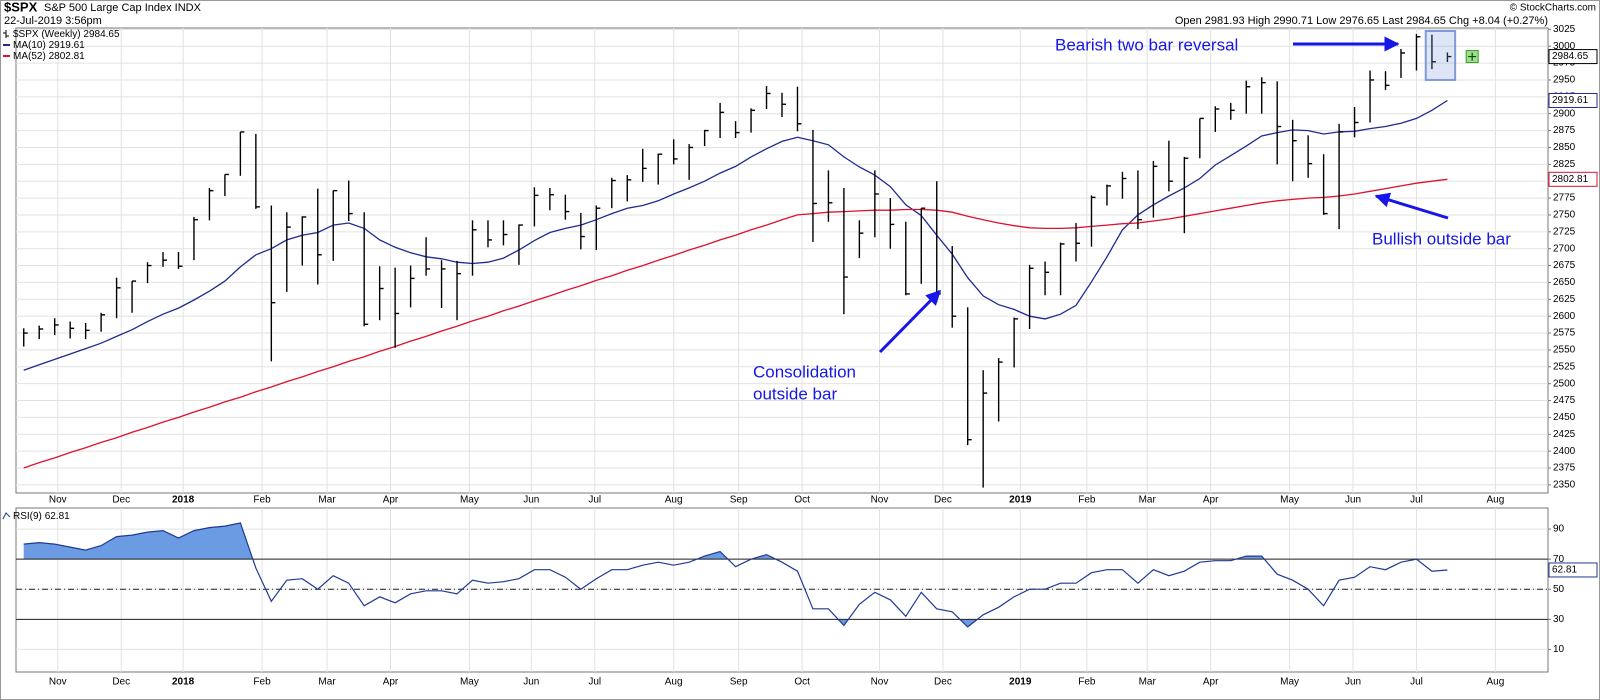 This screenshot has height=700, width=1600. I want to click on y-tick-label: 2875, so click(1564, 130).